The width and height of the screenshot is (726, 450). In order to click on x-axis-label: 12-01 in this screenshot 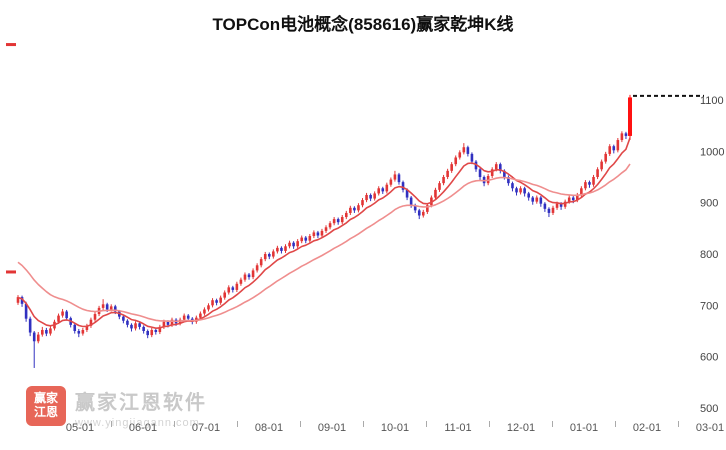, I will do `click(521, 428)`.